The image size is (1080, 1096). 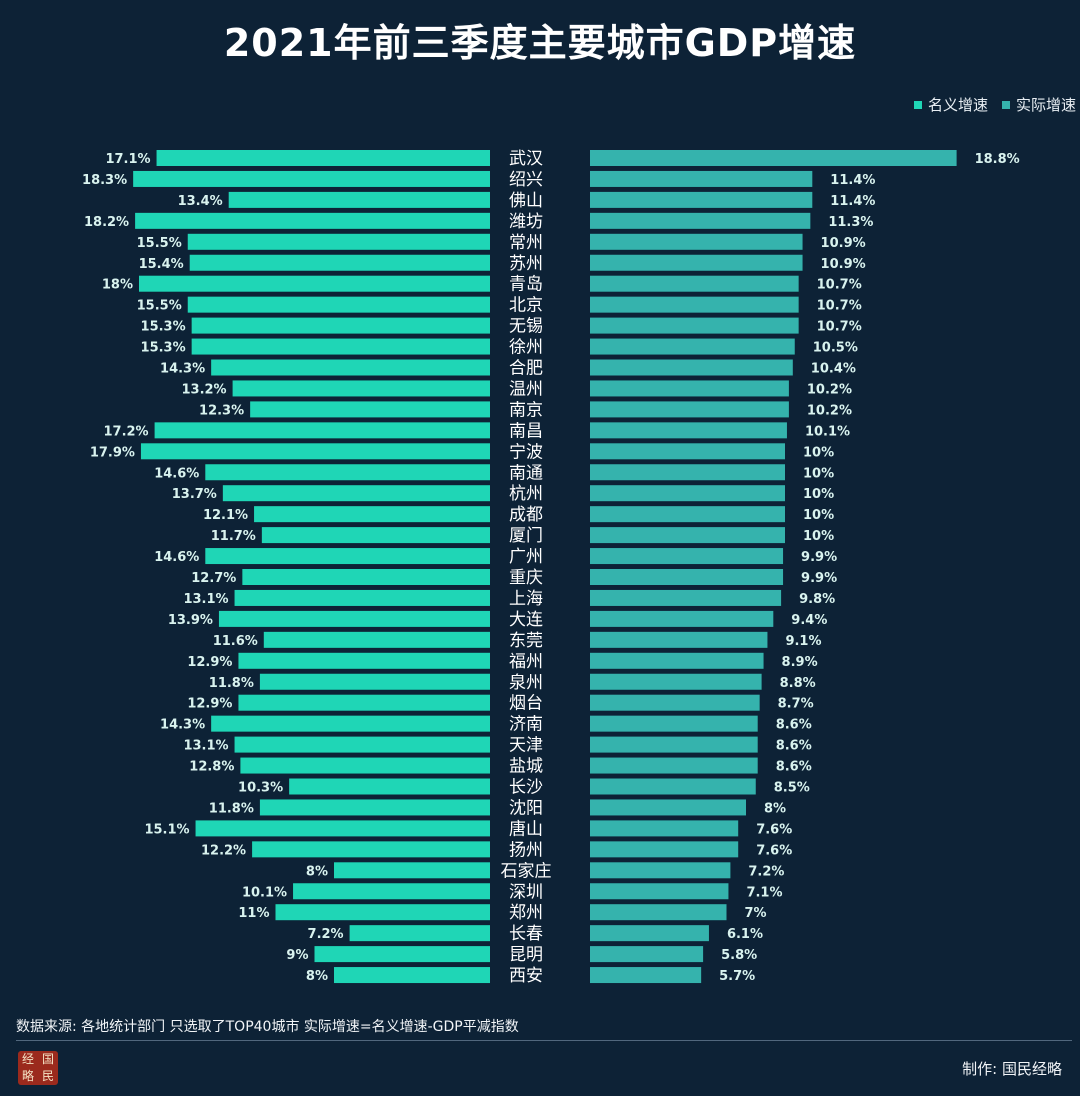 What do you see at coordinates (774, 850) in the screenshot?
I see `real-value-label: 7.6%` at bounding box center [774, 850].